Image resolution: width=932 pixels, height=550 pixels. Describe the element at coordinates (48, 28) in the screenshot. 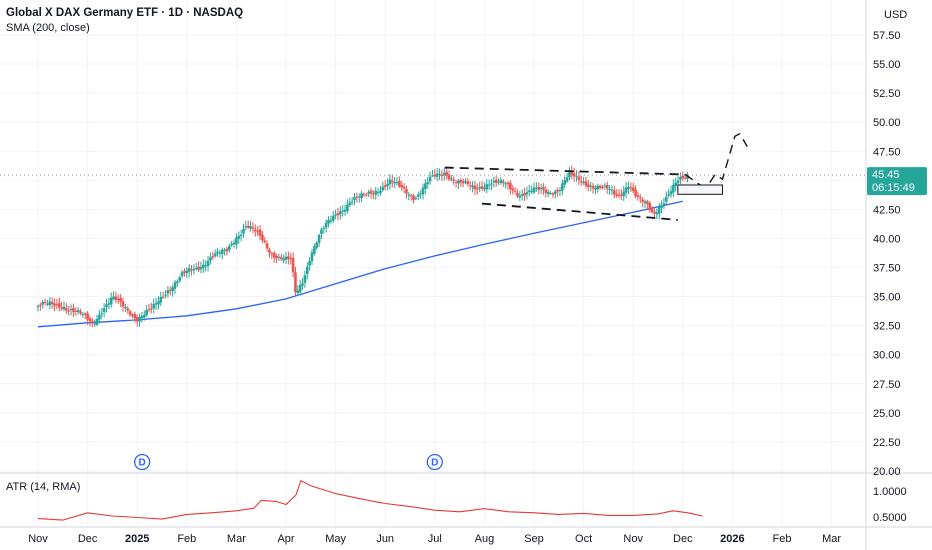

I see `sma-legend: SMA (200, close)` at that location.